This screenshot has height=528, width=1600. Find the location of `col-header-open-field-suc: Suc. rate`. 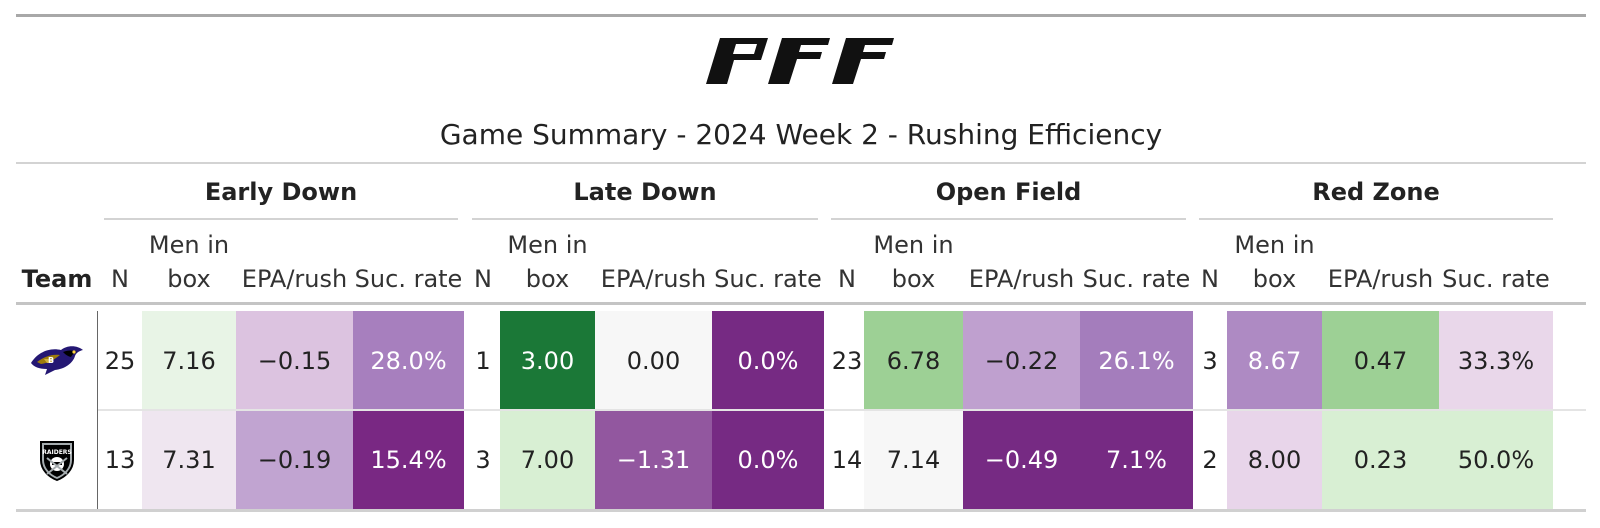

col-header-open-field-suc: Suc. rate is located at coordinates (1136, 279).